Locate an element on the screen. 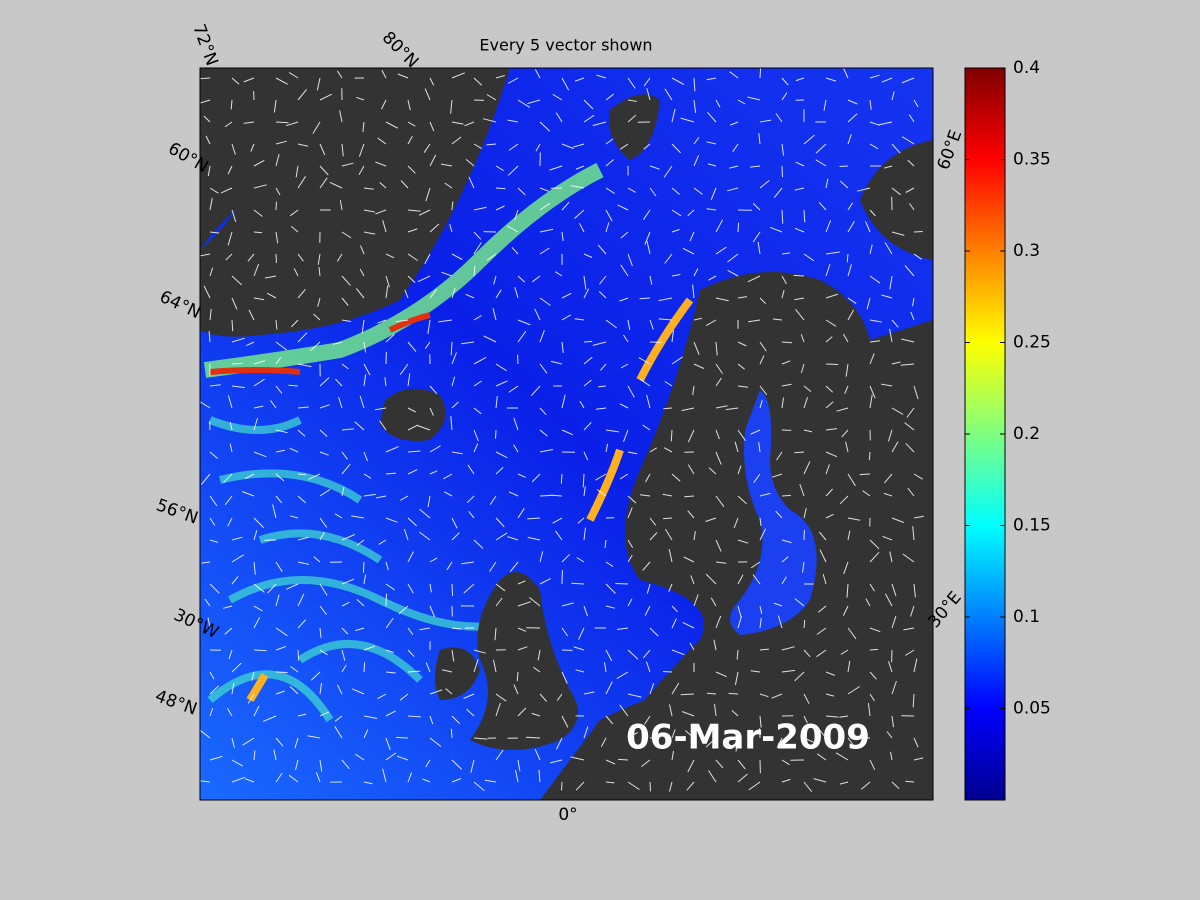 This screenshot has height=900, width=1200. title: Every 5 vector shown is located at coordinates (565, 45).